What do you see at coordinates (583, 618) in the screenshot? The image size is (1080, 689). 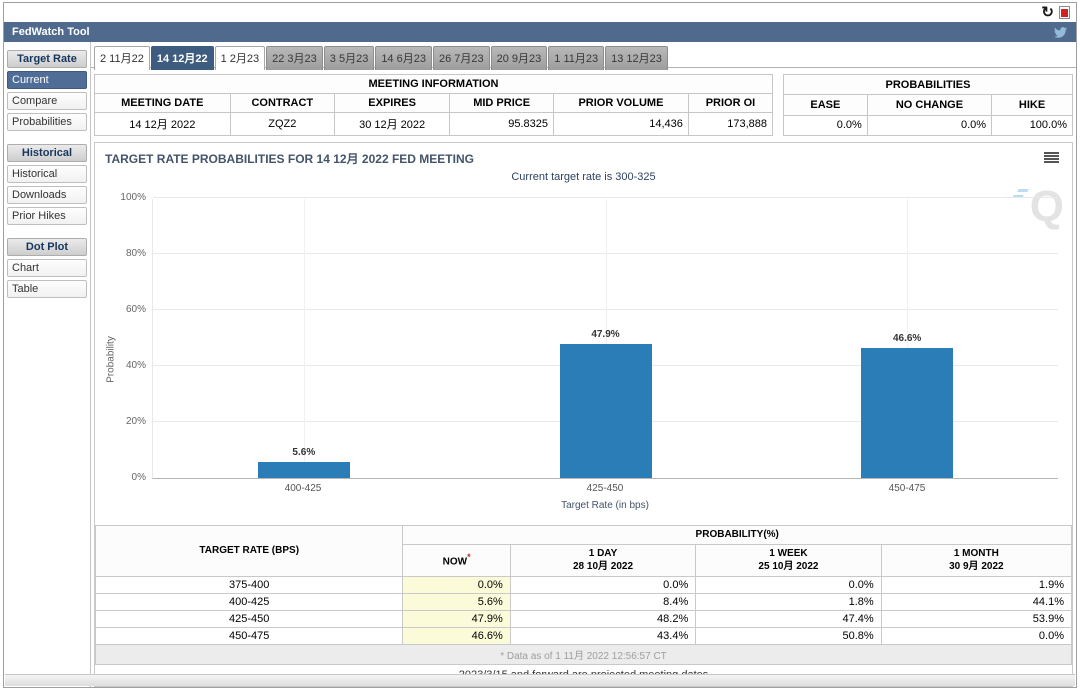 I see `table-row: 425-450 47.9% 48.2% 47.4% 53.9%` at bounding box center [583, 618].